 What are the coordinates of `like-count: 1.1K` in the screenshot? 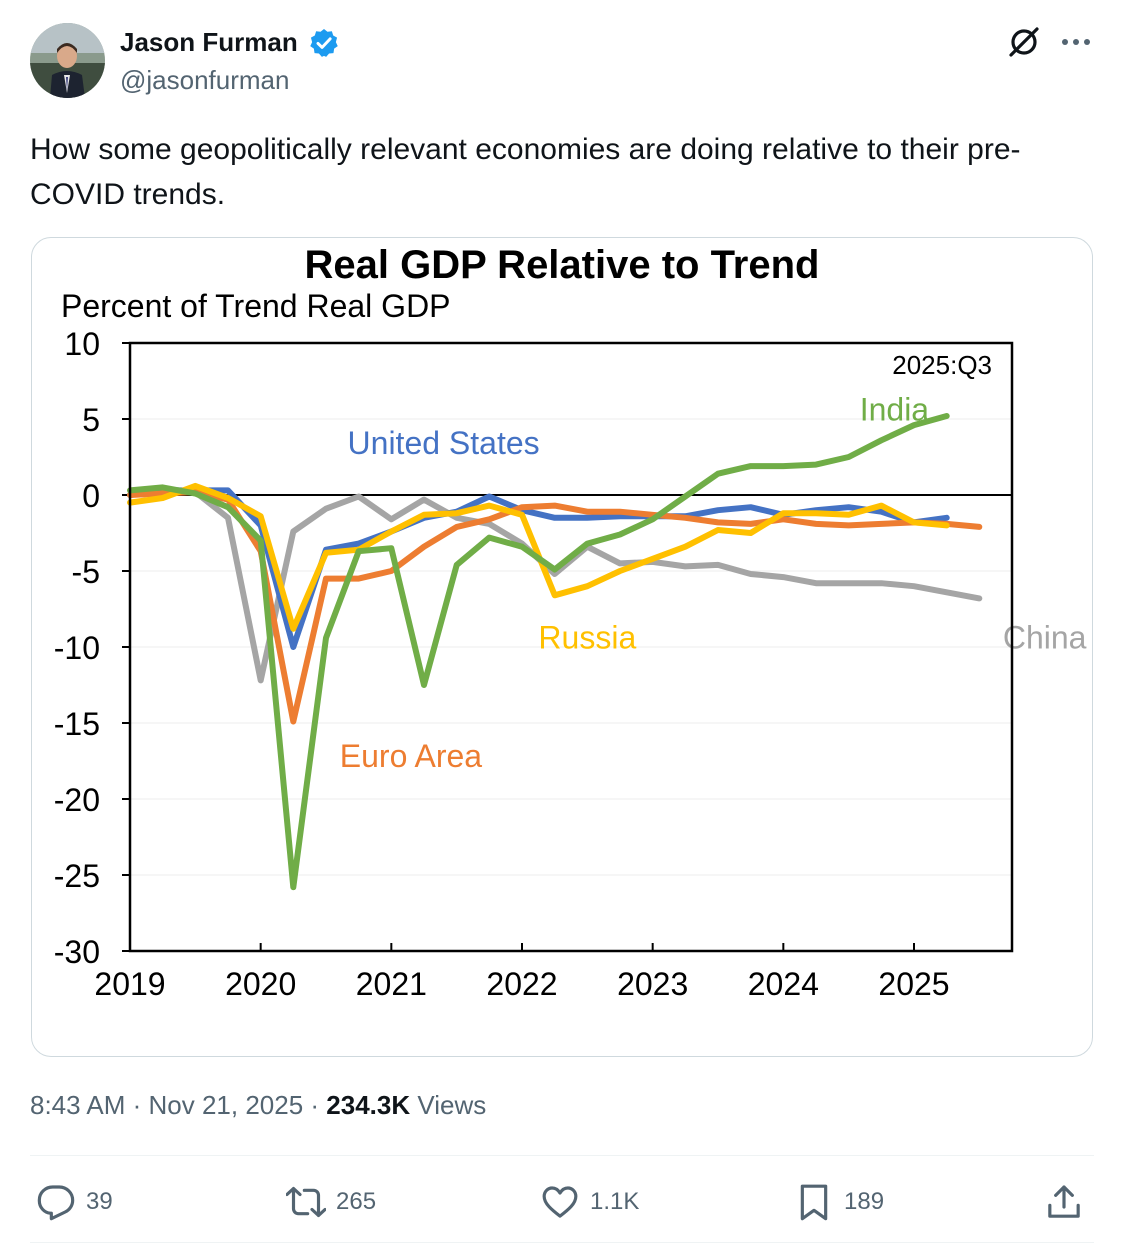 It's located at (615, 1201).